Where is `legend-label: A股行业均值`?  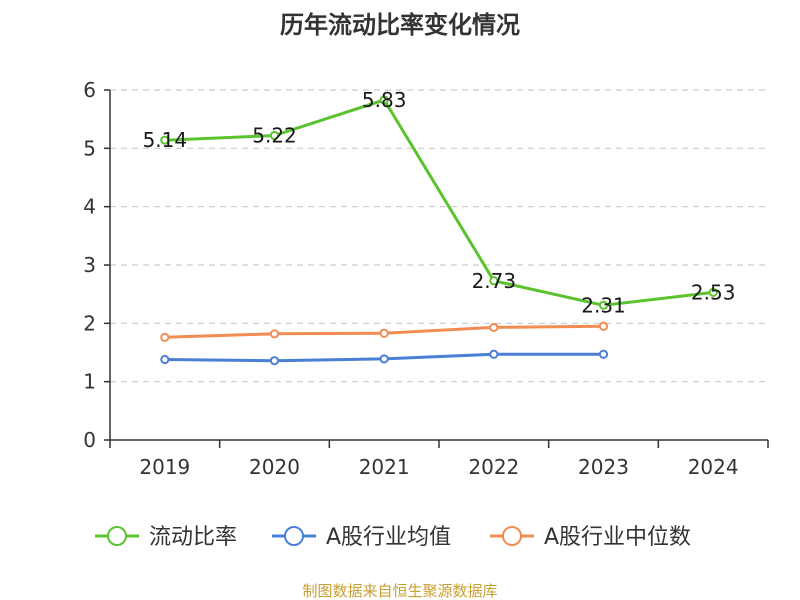
legend-label: A股行业均值 is located at coordinates (388, 537).